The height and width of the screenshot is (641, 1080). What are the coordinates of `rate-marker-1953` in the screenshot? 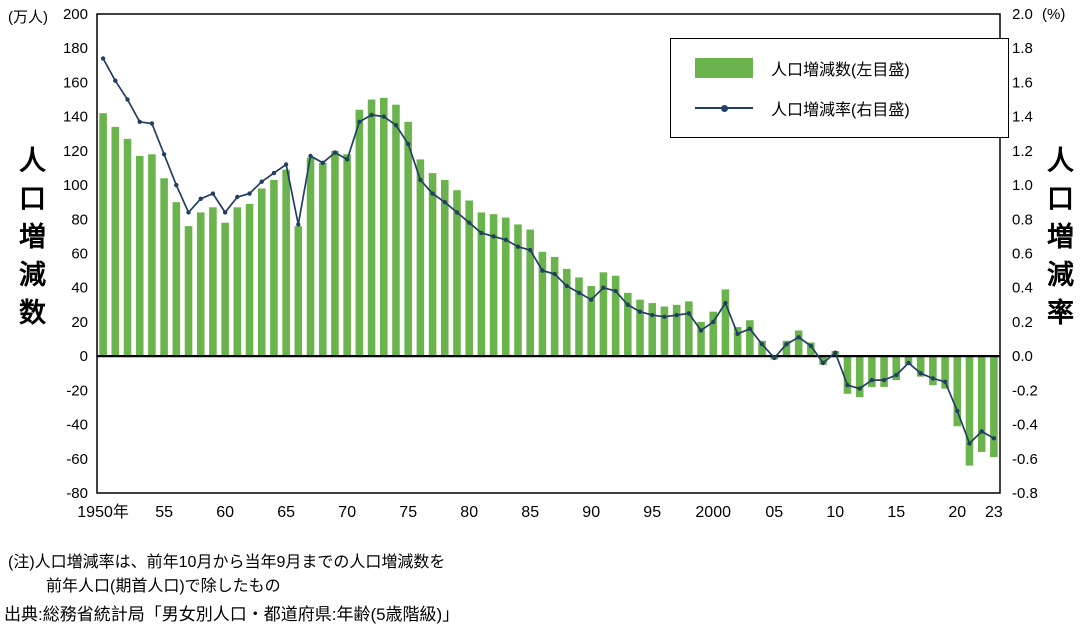 It's located at (139, 122).